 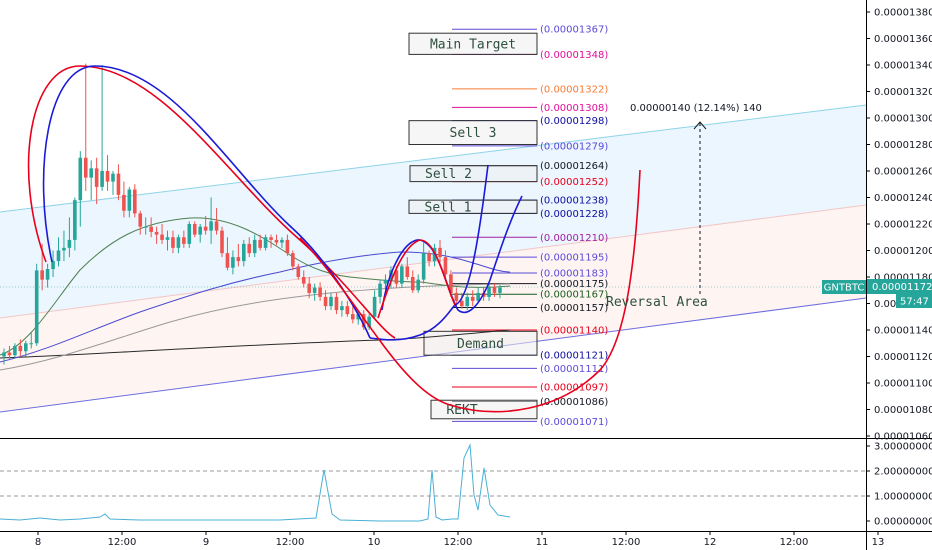 I want to click on symbol-label: GNTBTC, so click(x=844, y=288).